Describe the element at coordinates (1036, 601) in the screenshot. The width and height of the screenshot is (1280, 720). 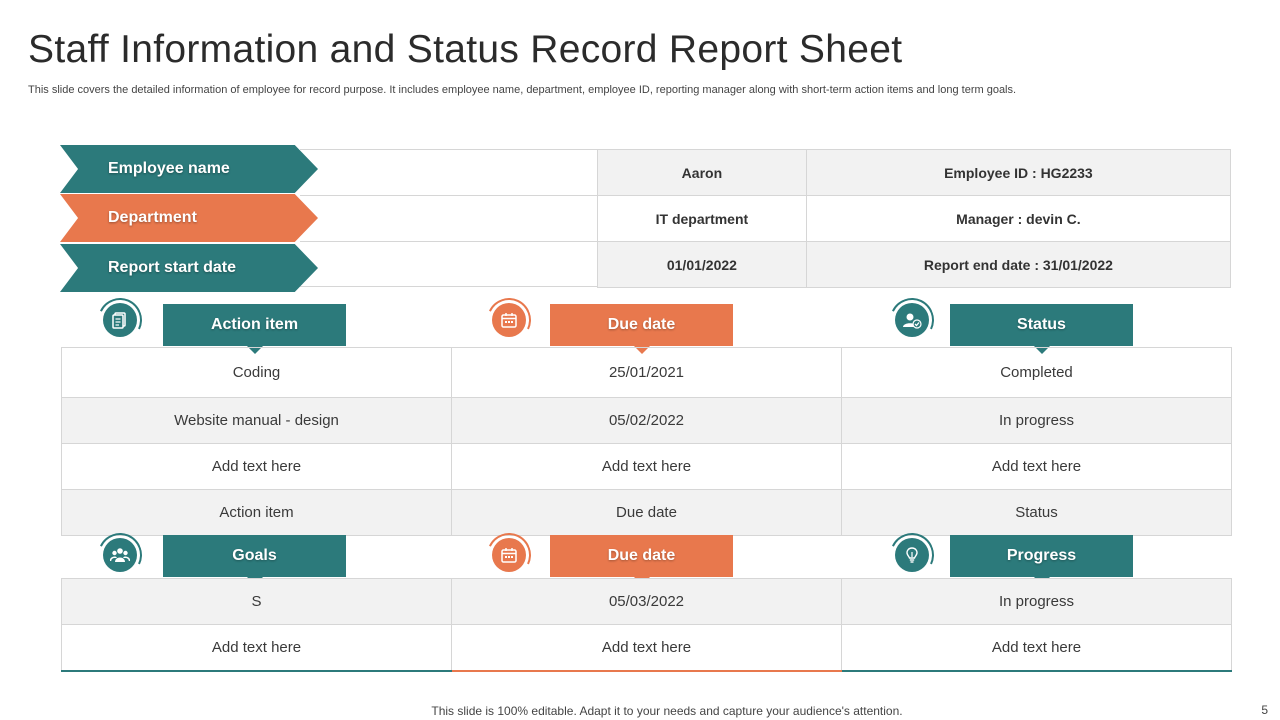
I see `progress-cell: In progress` at that location.